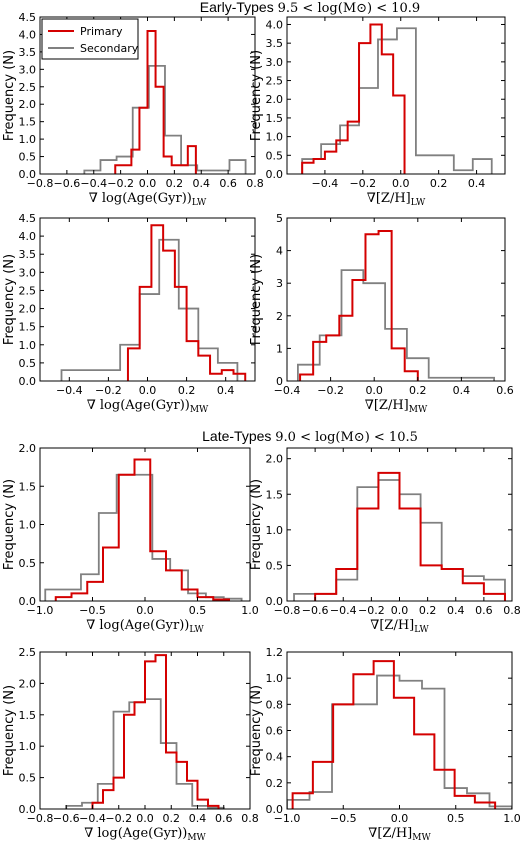 The image size is (520, 844). What do you see at coordinates (109, 48) in the screenshot?
I see `legend-label: Secondary` at bounding box center [109, 48].